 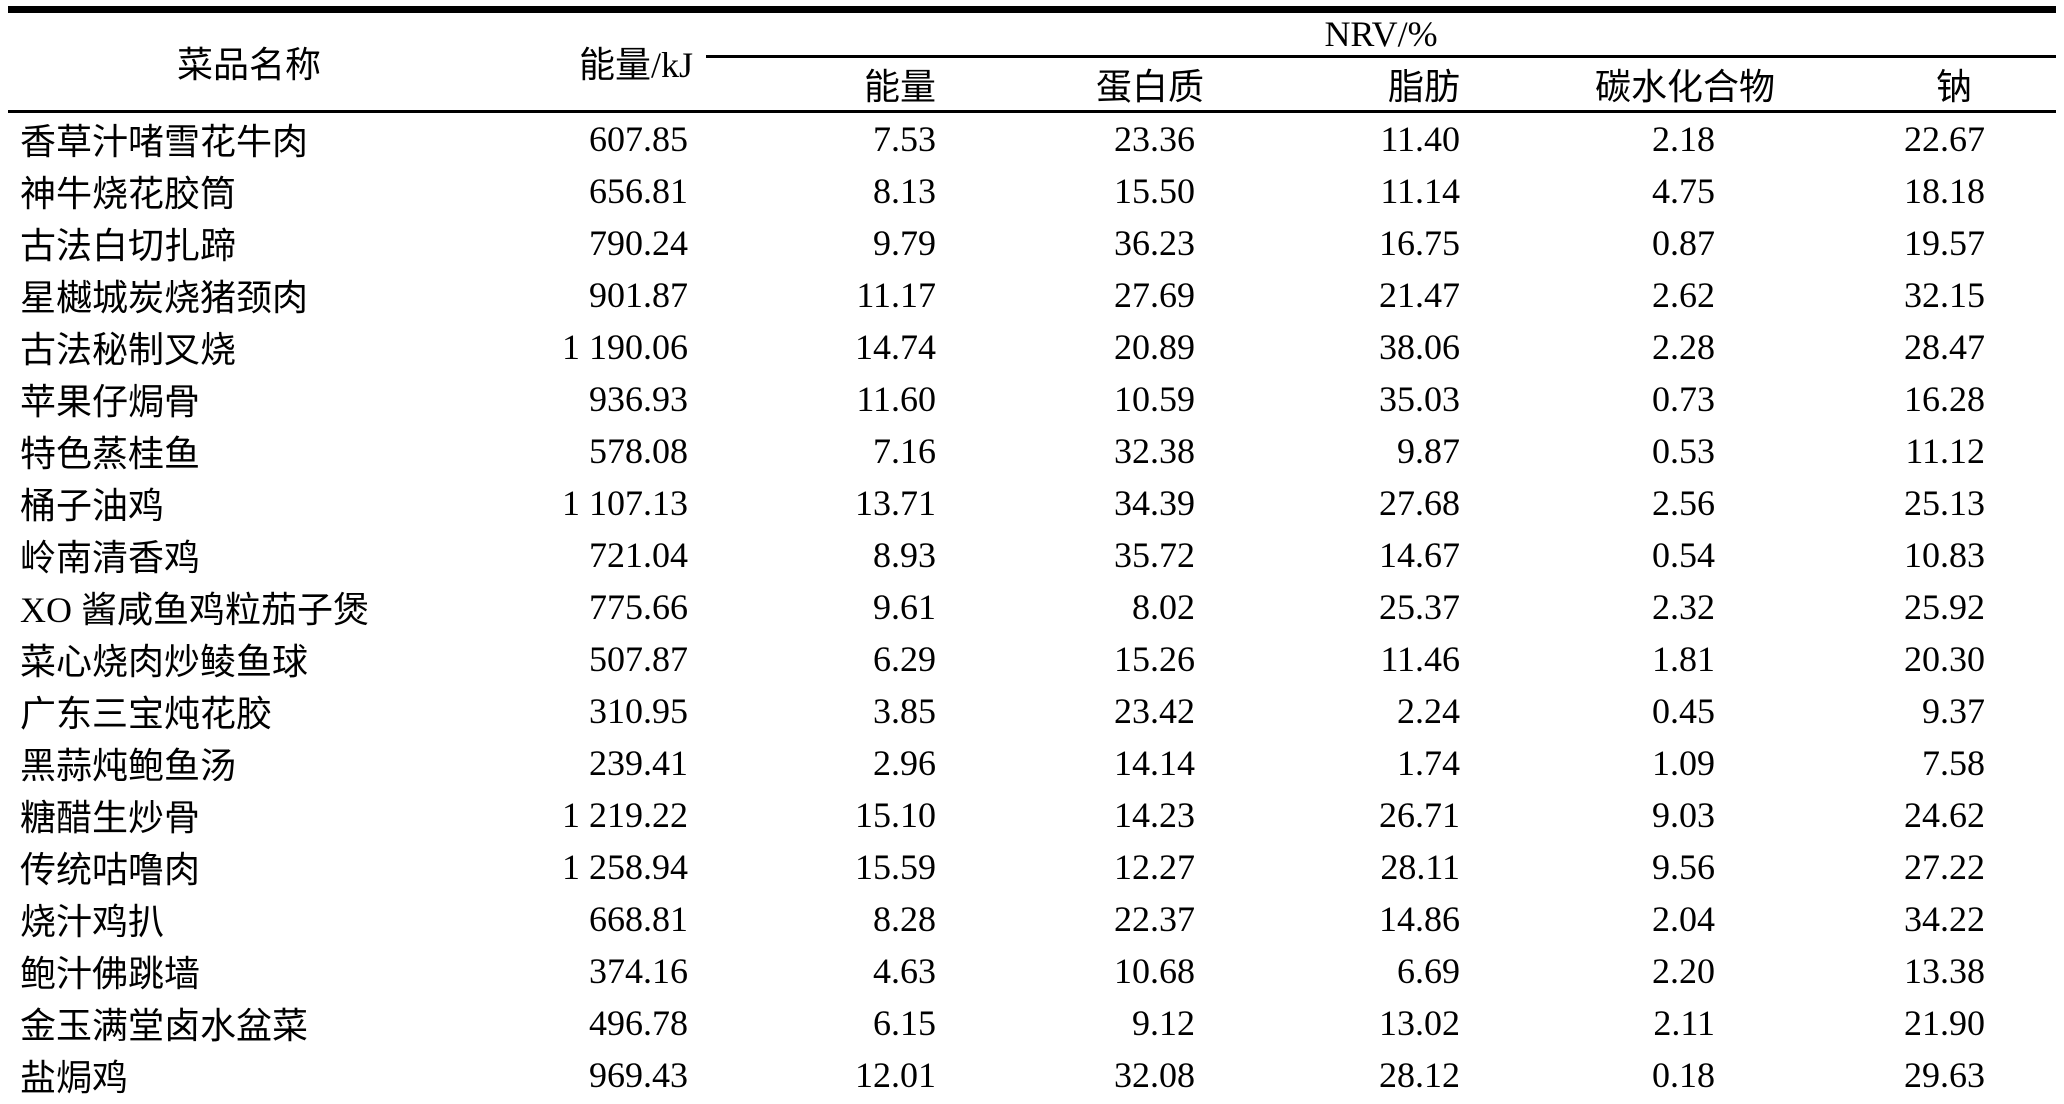 I want to click on nrv-sodium-cell: 22.67, so click(x=1944, y=139).